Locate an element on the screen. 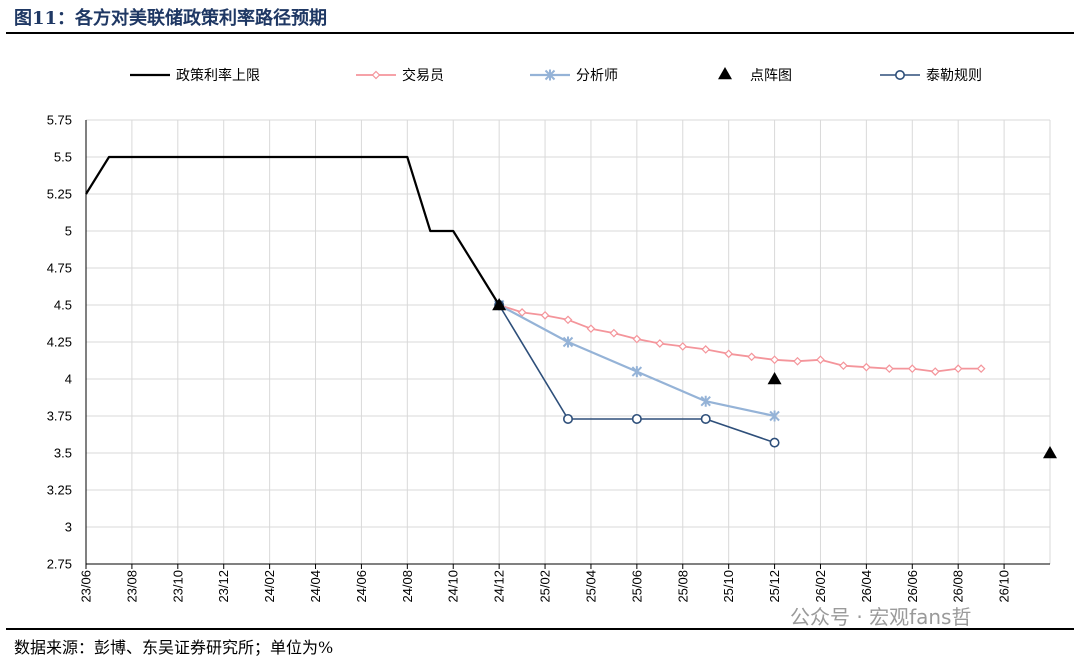 This screenshot has width=1080, height=662. x-tick-label: 23/06 is located at coordinates (86, 586).